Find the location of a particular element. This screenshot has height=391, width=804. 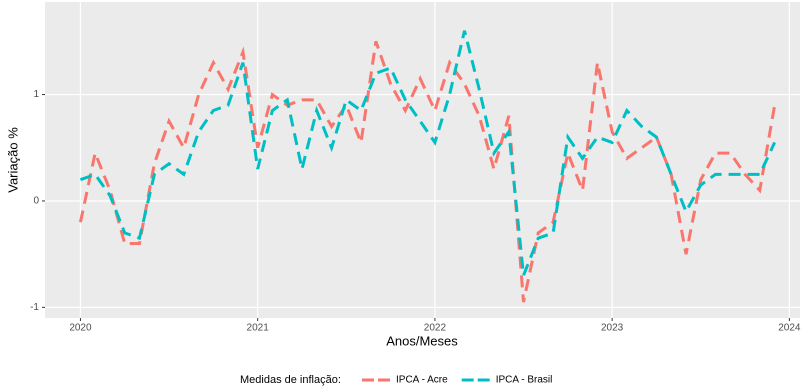

x-tick-label: 2020 is located at coordinates (80, 328).